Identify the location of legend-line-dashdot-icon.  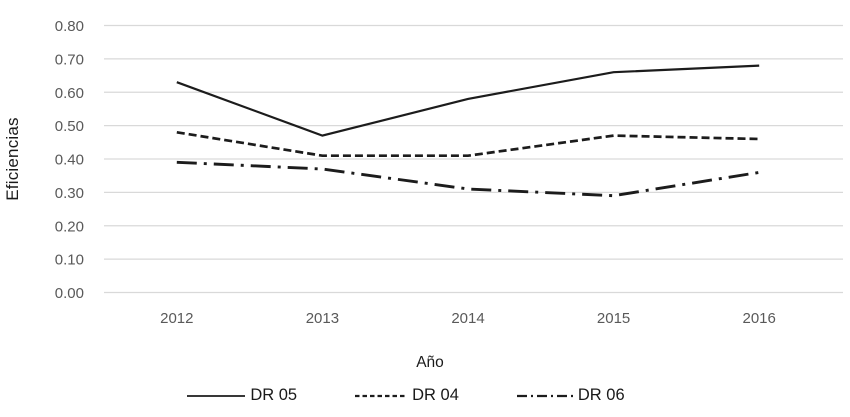
(544, 395).